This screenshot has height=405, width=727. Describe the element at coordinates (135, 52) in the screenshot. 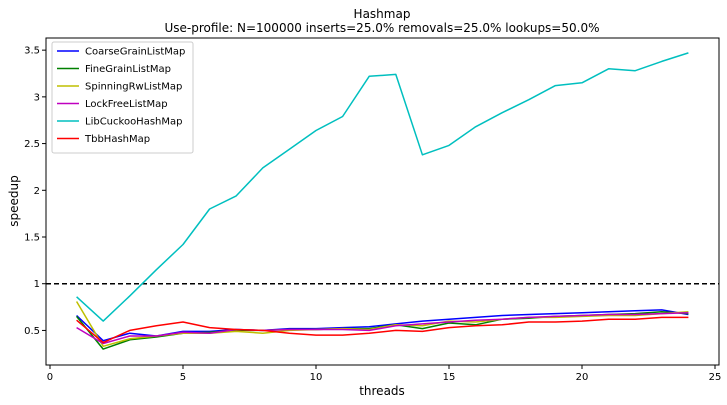

I see `legend-label-CoarseGrainListMap: CoarseGrainListMap` at that location.